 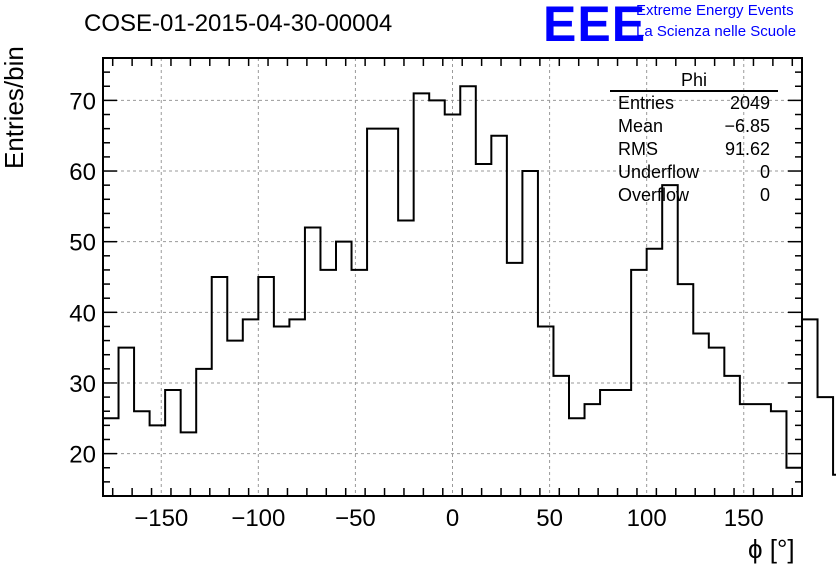 What do you see at coordinates (747, 126) in the screenshot?
I see `stats-value: −6.85` at bounding box center [747, 126].